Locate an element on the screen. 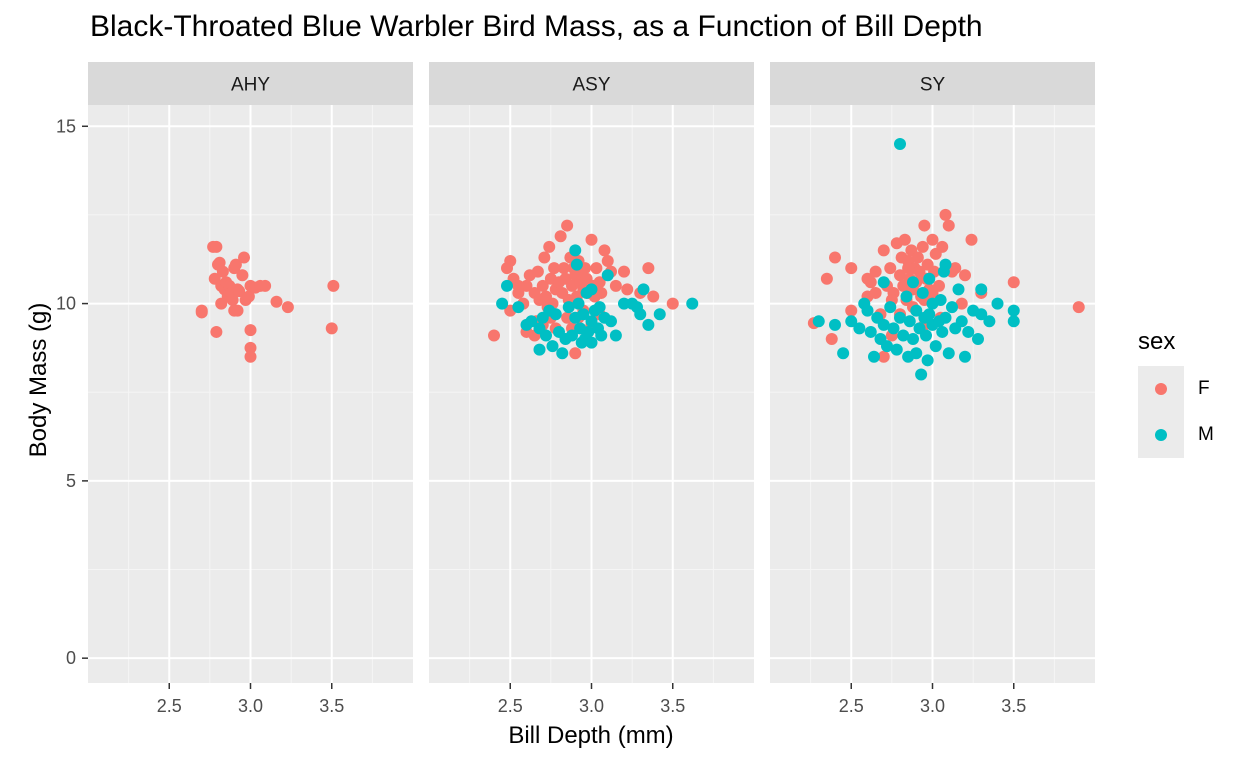  facet-strip-label: AHY is located at coordinates (250, 85).